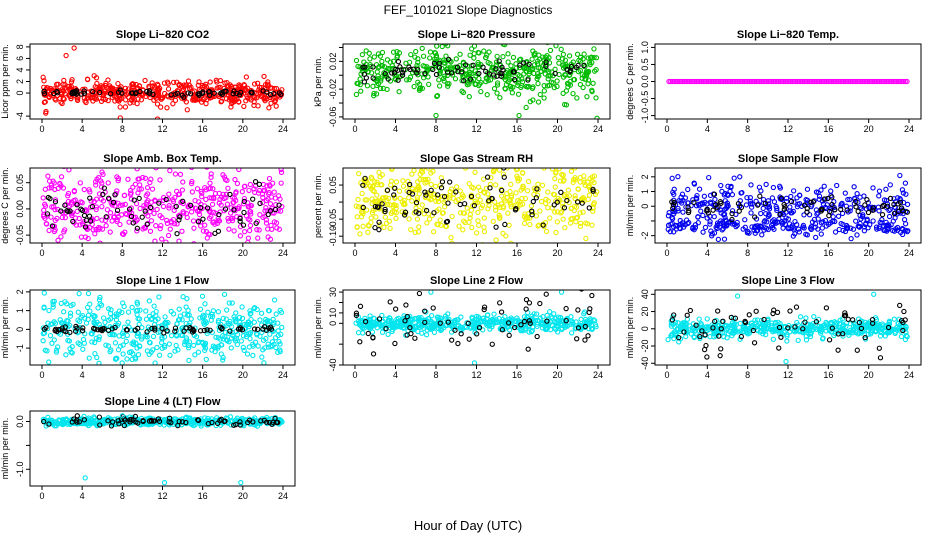 This screenshot has width=936, height=540. What do you see at coordinates (162, 35) in the screenshot?
I see `panel-title: Slope Li−820 CO2` at bounding box center [162, 35].